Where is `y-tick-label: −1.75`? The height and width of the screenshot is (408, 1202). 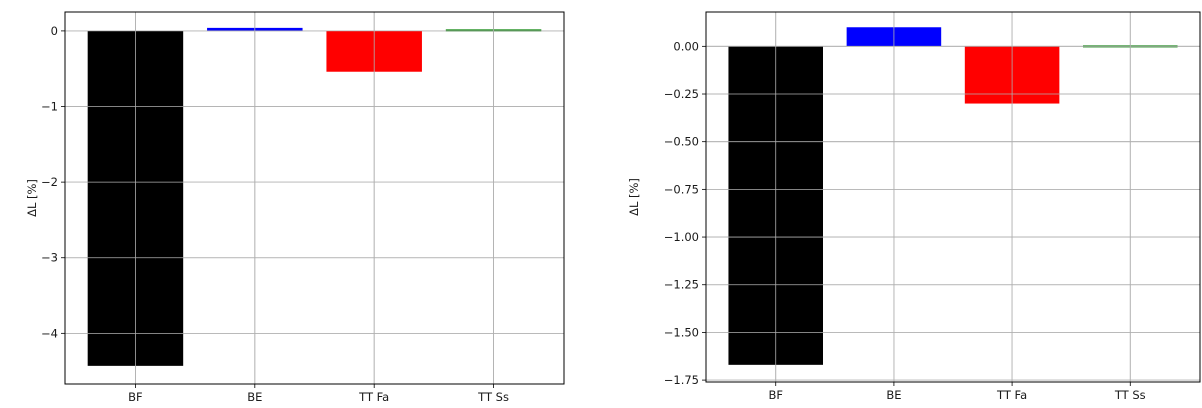
y-tick-label: −1.75 is located at coordinates (681, 380).